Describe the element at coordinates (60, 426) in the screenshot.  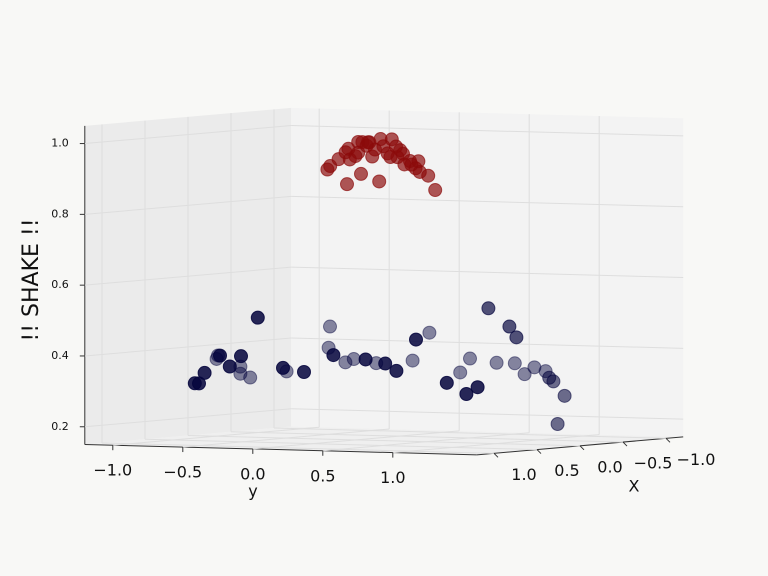
I see `z-tick-label: 0.2` at that location.